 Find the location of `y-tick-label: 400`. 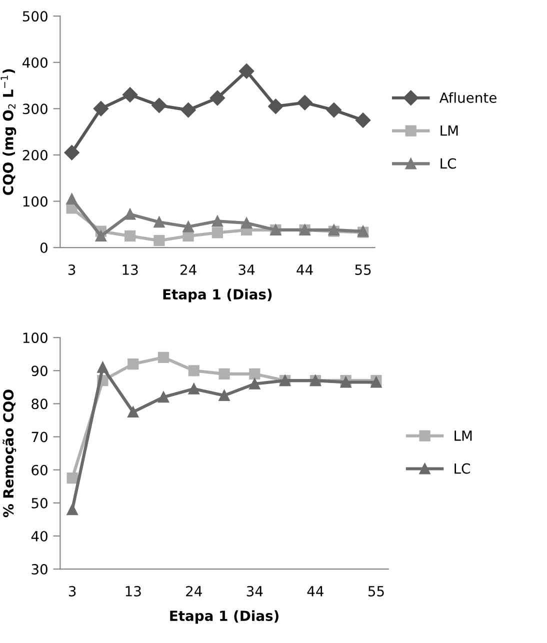

y-tick-label: 400 is located at coordinates (35, 62).